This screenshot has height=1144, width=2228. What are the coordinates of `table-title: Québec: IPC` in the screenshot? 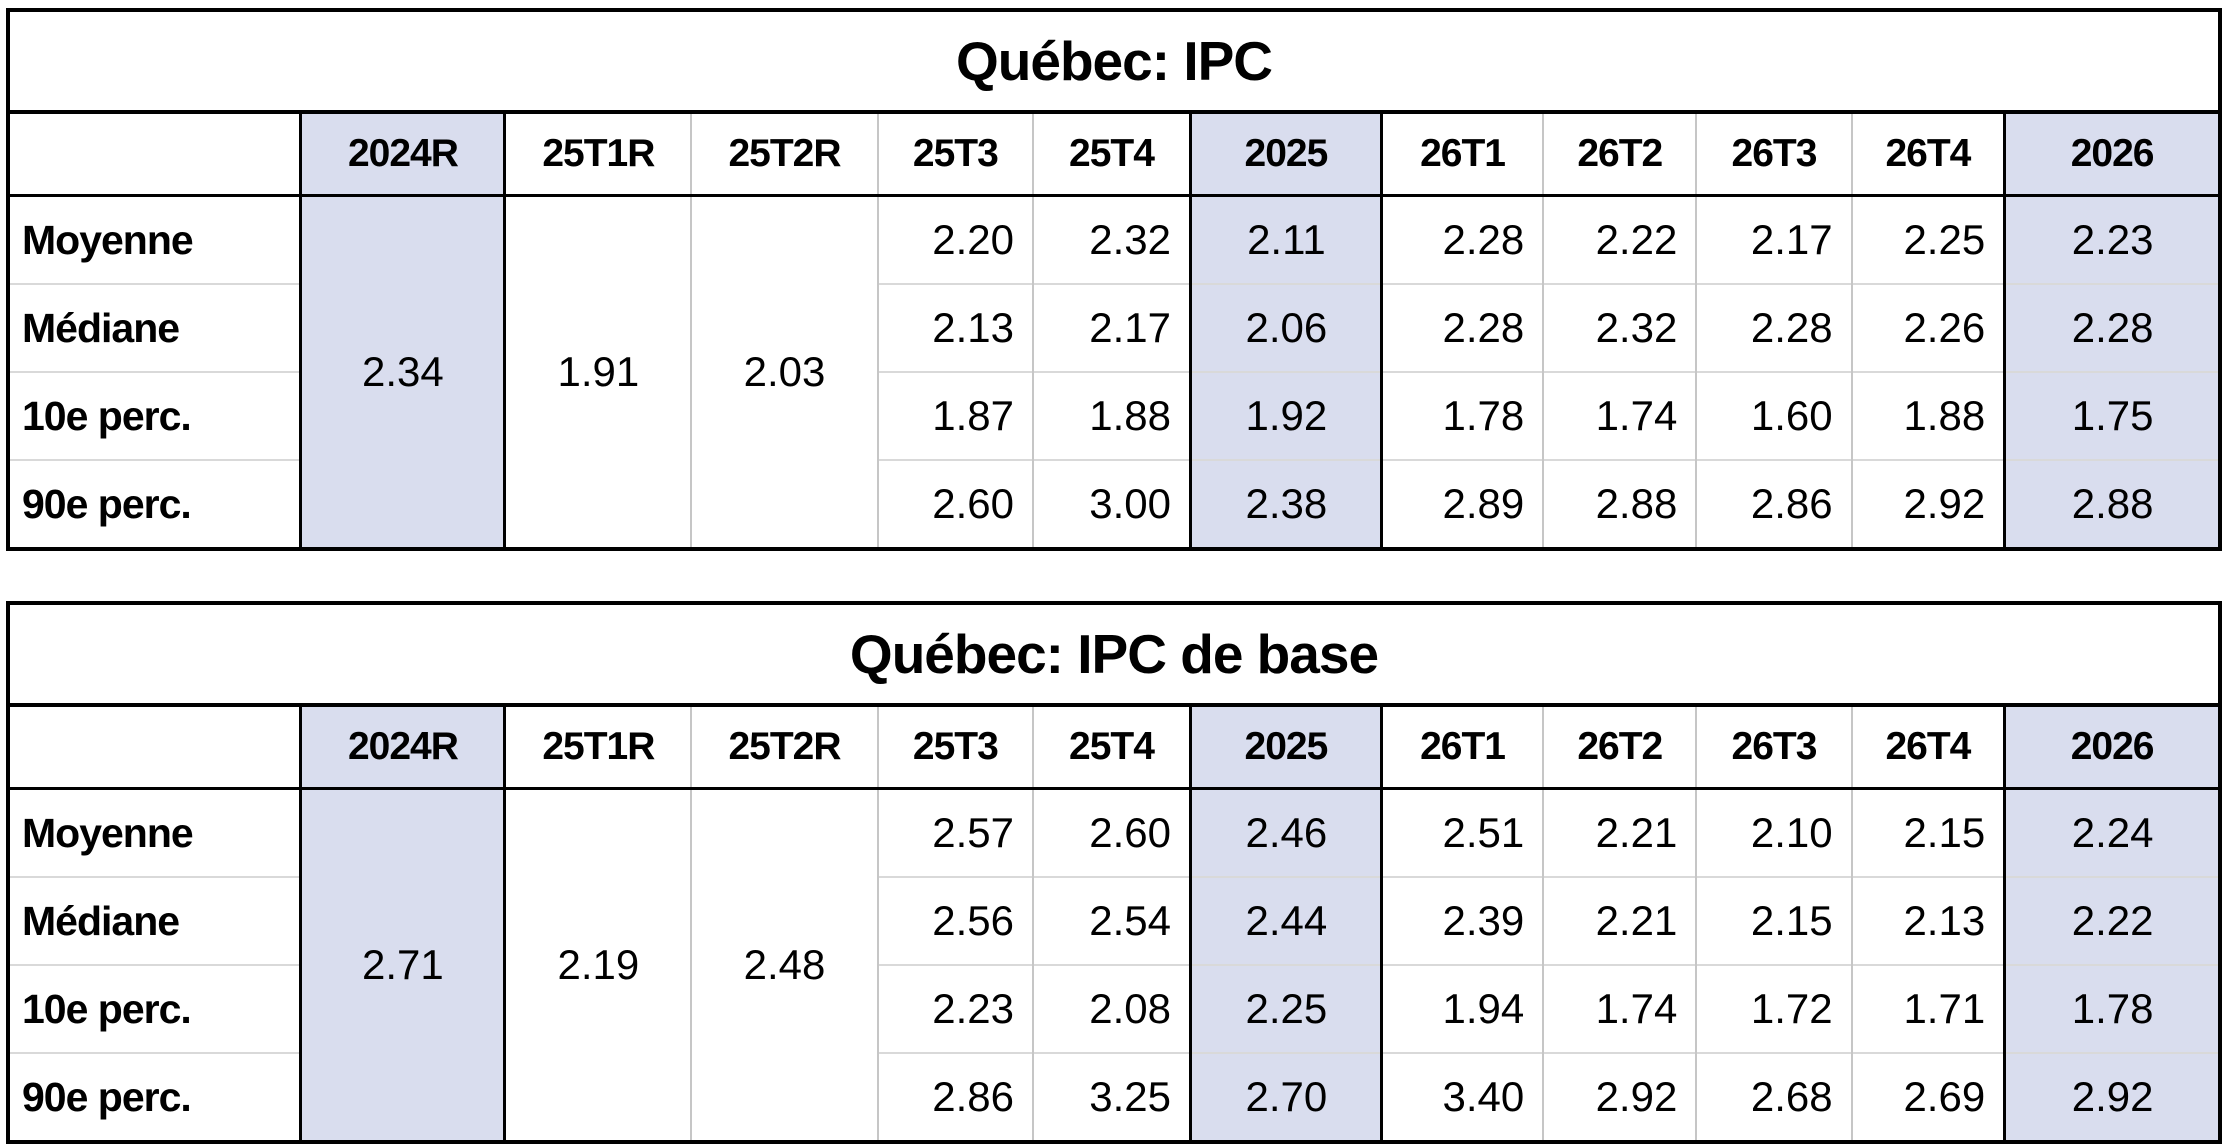 It's located at (1114, 62).